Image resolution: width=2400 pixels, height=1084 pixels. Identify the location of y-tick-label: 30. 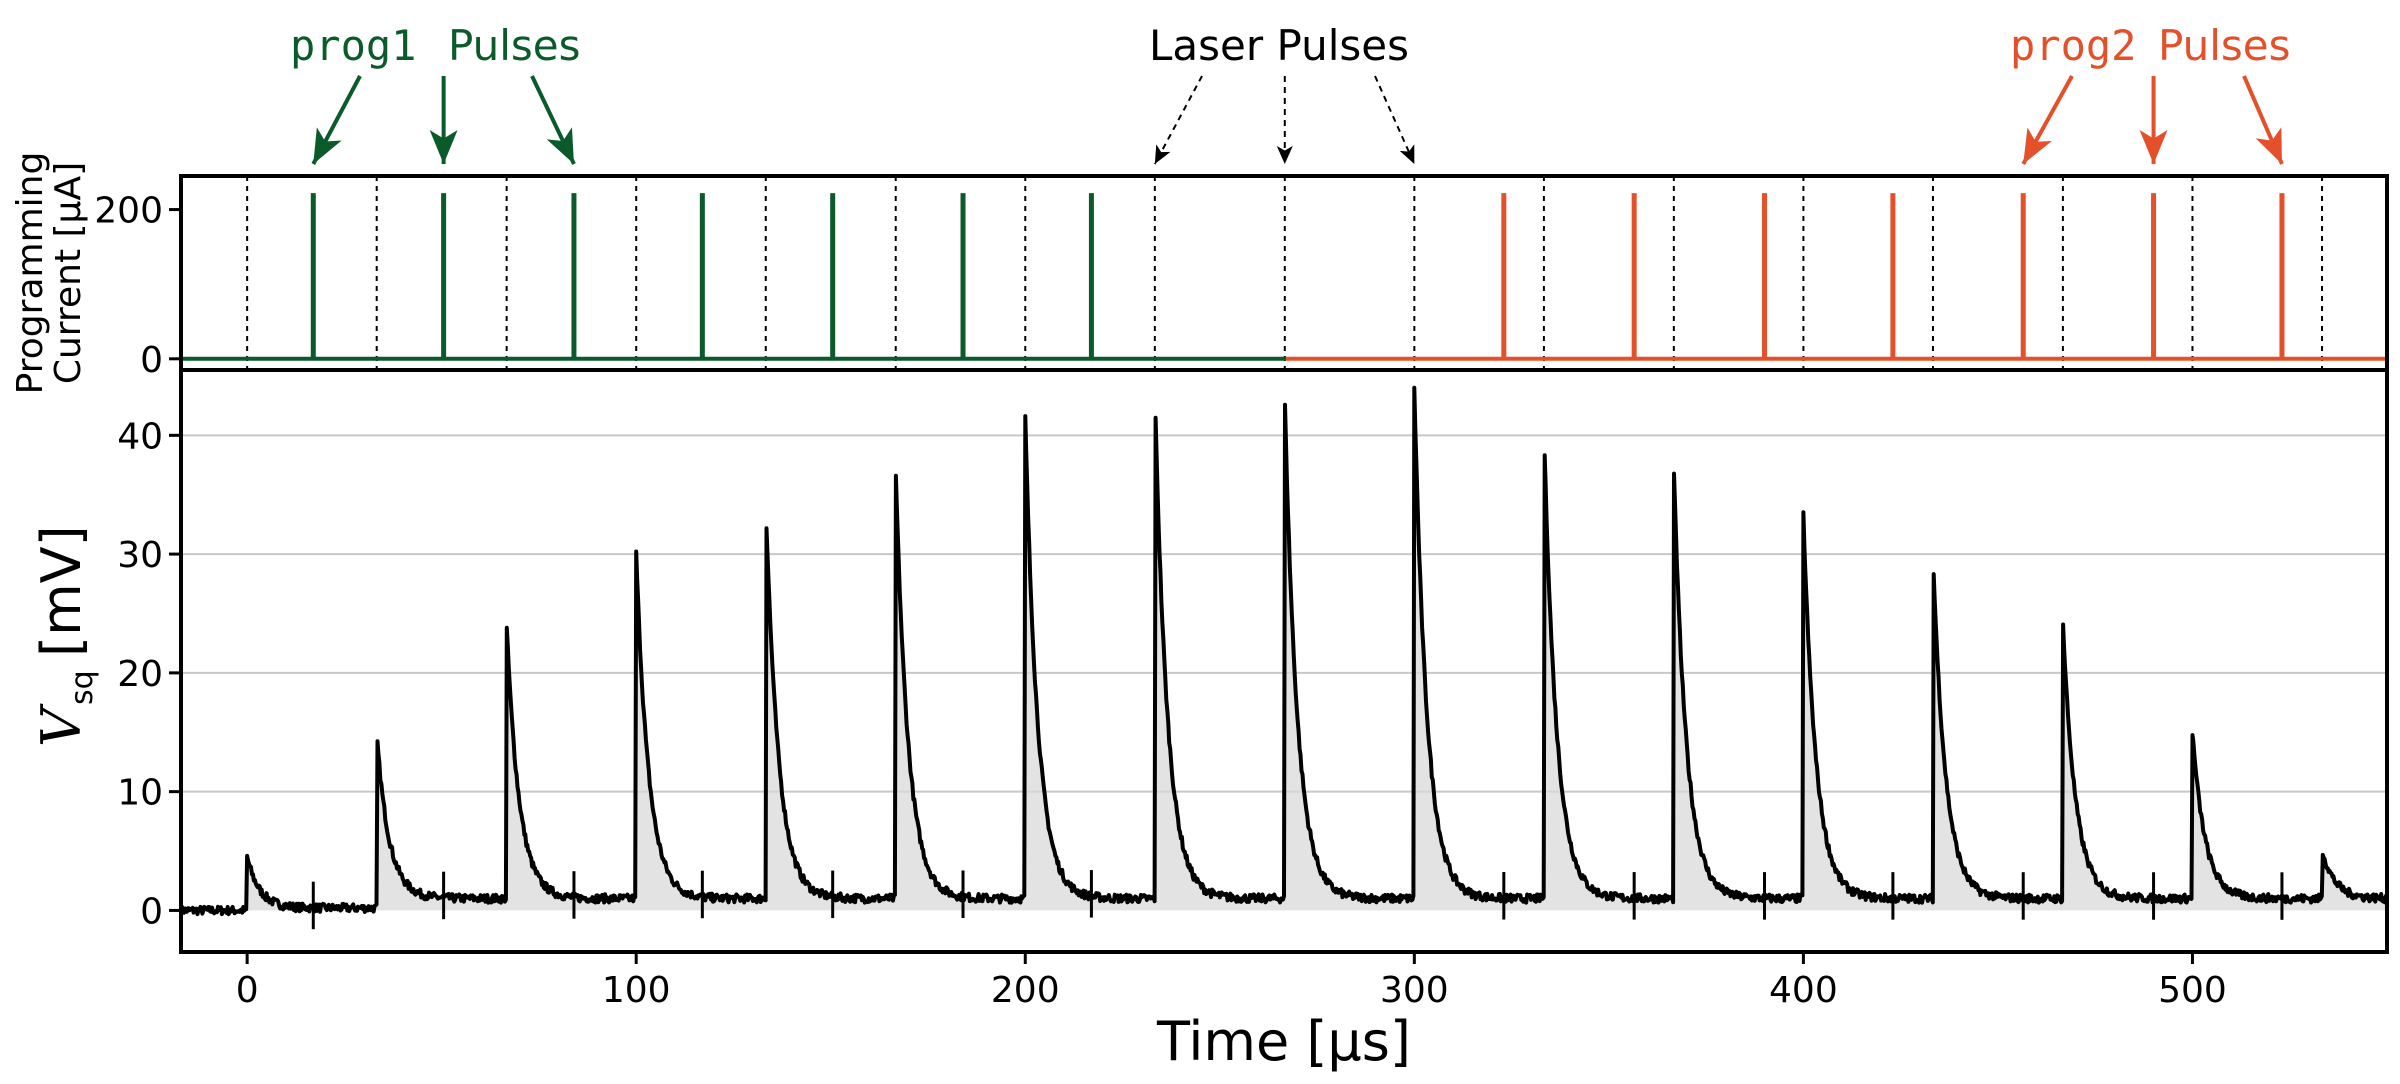
(140, 555).